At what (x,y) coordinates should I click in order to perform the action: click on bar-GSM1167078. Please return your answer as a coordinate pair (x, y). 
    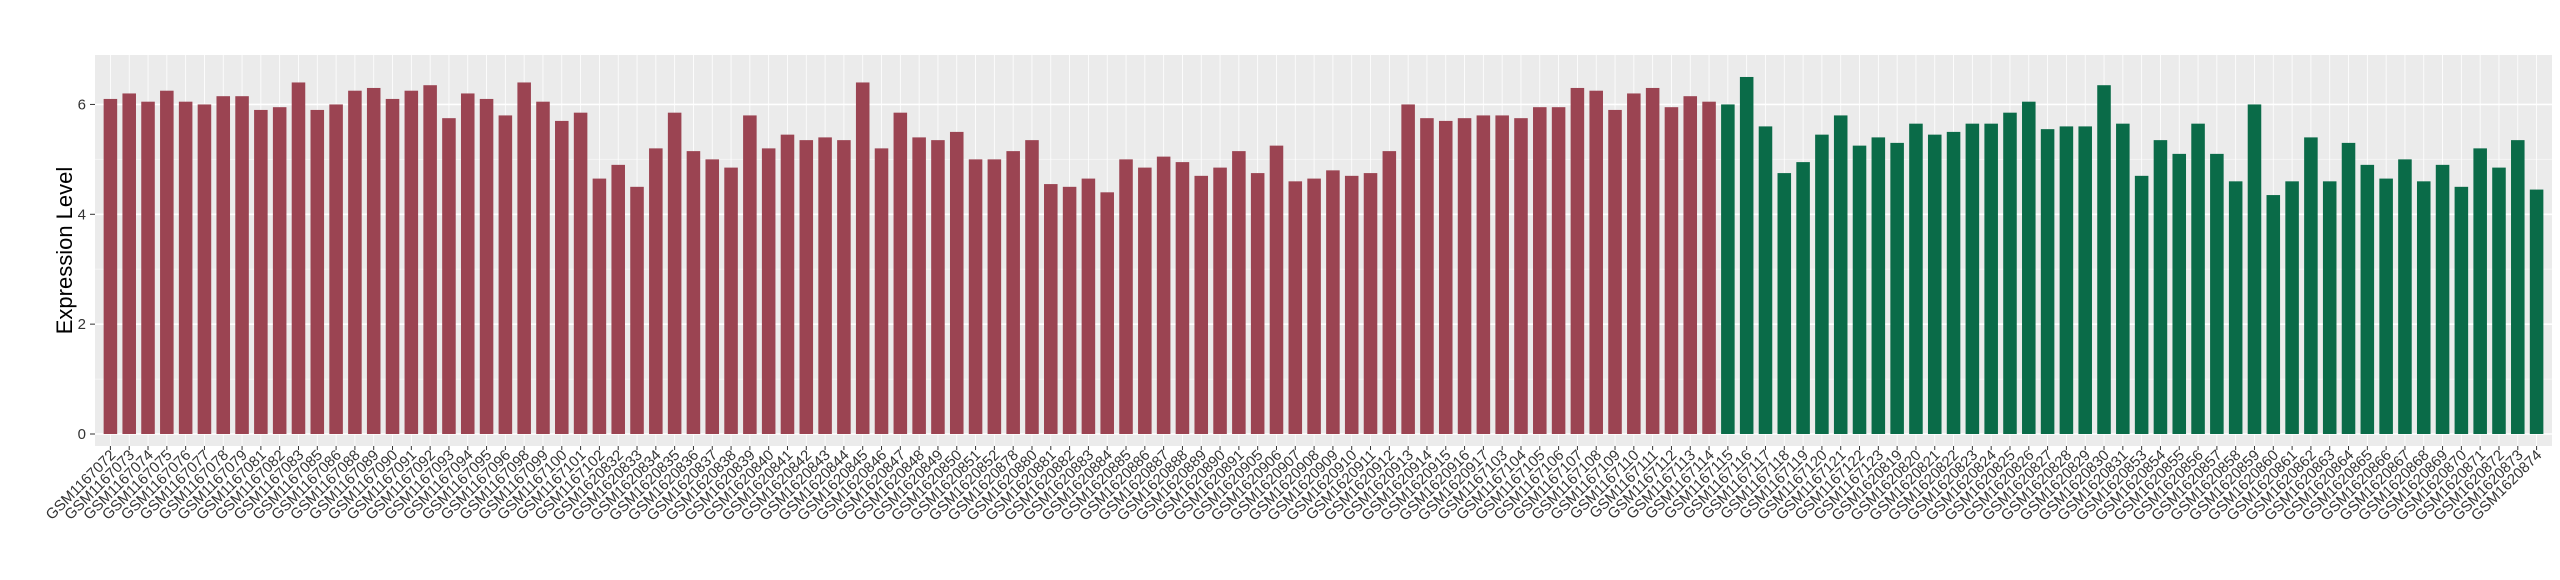
    Looking at the image, I should click on (223, 265).